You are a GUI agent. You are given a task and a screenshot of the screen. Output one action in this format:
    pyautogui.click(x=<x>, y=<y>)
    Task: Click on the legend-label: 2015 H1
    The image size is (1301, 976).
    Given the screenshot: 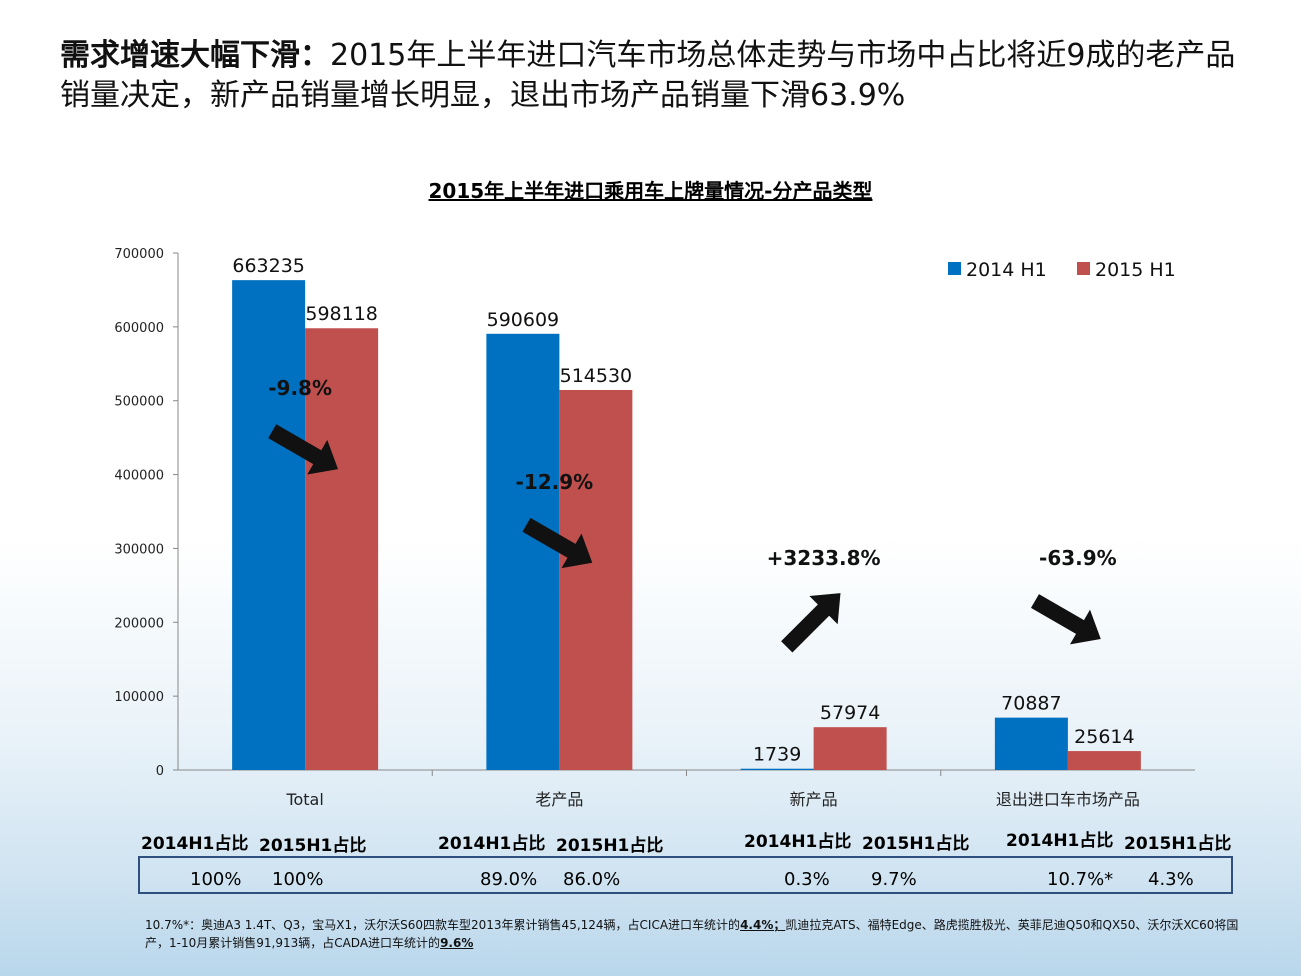 What is the action you would take?
    pyautogui.click(x=1135, y=270)
    